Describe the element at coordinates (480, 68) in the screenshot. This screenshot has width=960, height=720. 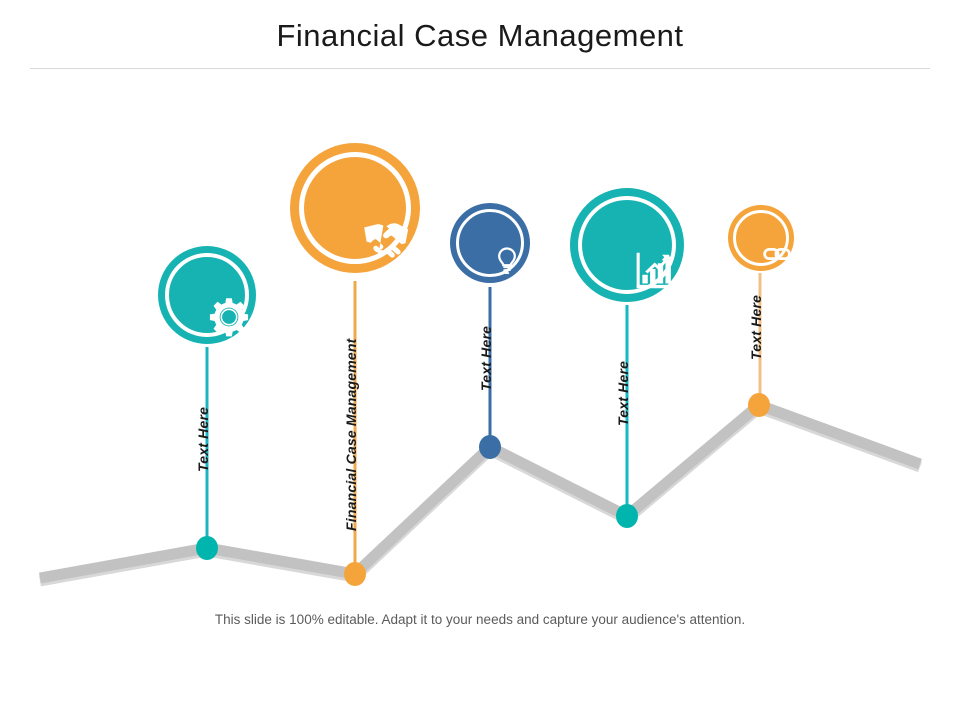
I see `title-divider` at that location.